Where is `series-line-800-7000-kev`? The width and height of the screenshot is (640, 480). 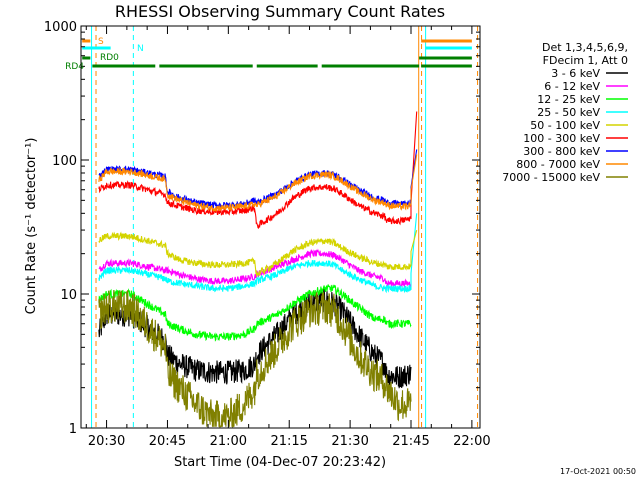
series-line-800-7000-kev is located at coordinates (258, 183).